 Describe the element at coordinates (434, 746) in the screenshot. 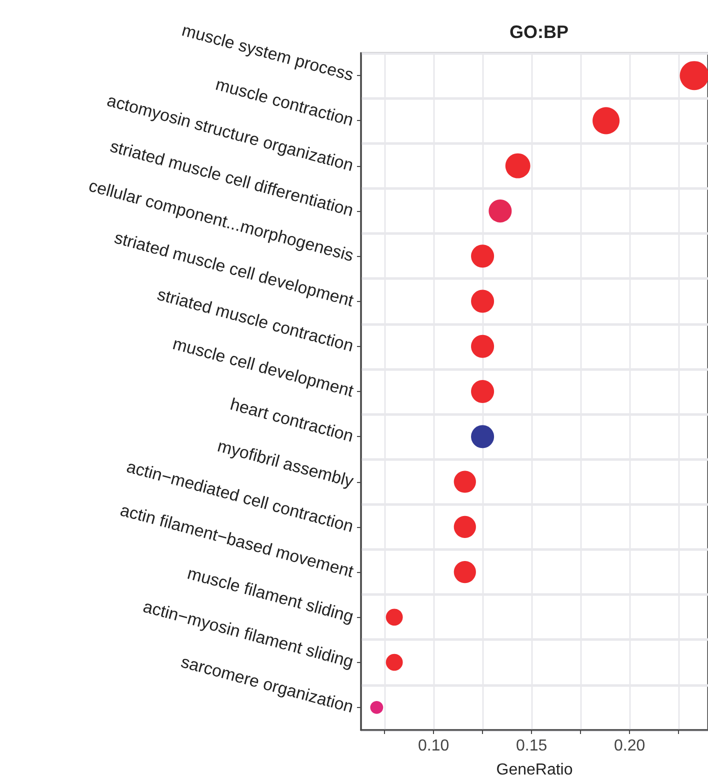

I see `x-tick-label: 0.10` at that location.